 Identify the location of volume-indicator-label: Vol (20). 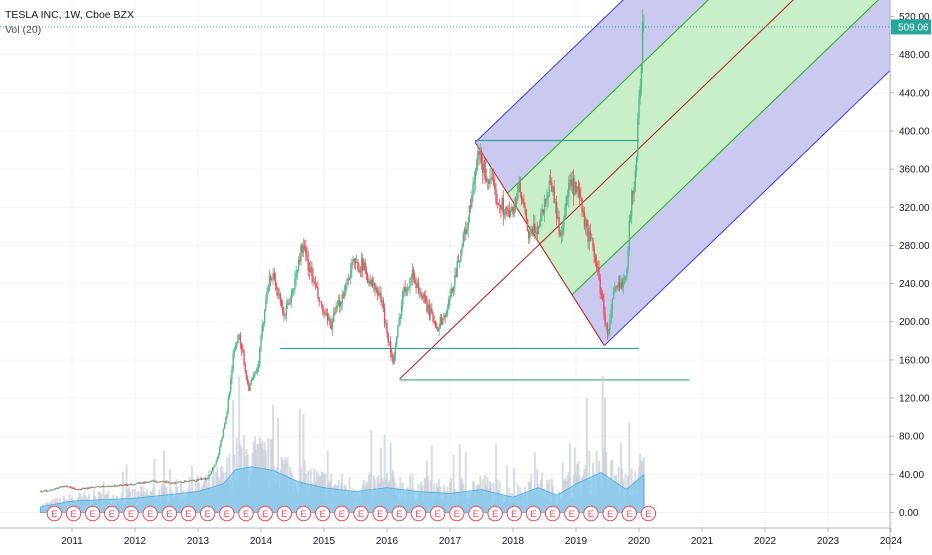
(69, 30).